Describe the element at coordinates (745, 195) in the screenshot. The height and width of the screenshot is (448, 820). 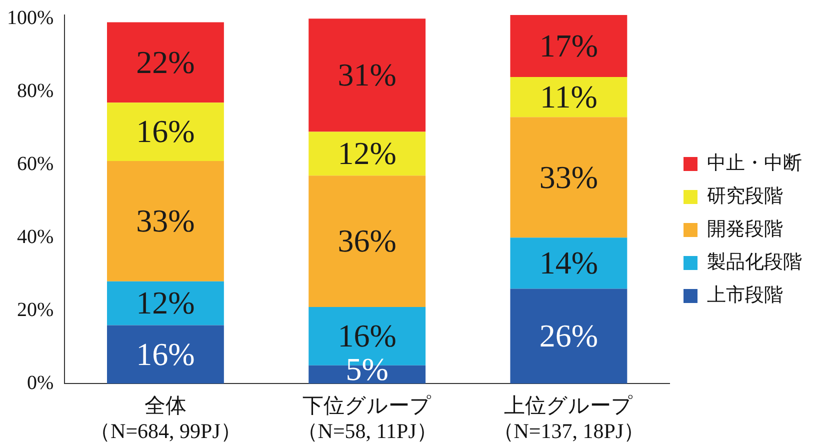
I see `legend-label: 研究段階` at that location.